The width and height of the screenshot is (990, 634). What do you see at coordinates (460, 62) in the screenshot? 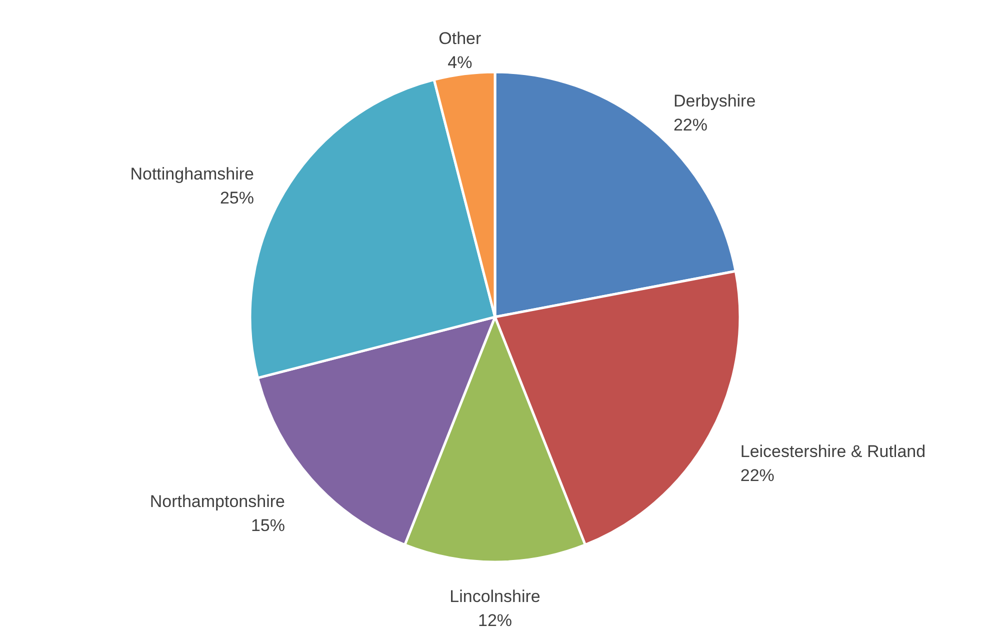
I see `data-label: 4%` at bounding box center [460, 62].